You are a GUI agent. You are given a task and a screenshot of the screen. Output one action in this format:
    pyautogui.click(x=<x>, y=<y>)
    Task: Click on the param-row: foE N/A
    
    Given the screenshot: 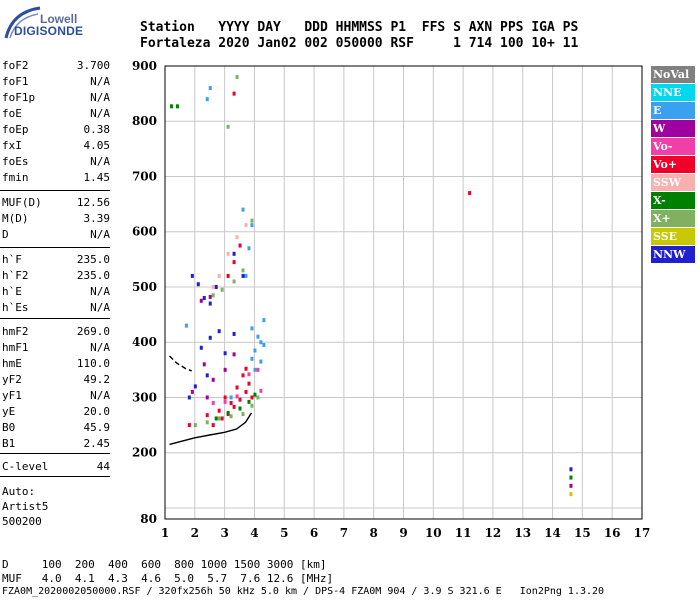 What is the action you would take?
    pyautogui.click(x=56, y=114)
    